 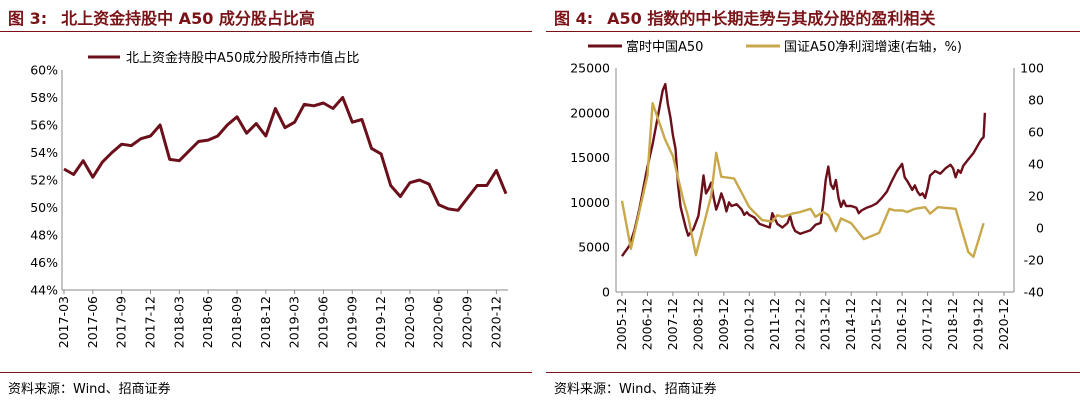 I want to click on right-y2-tick-label: -40, so click(x=1034, y=292).